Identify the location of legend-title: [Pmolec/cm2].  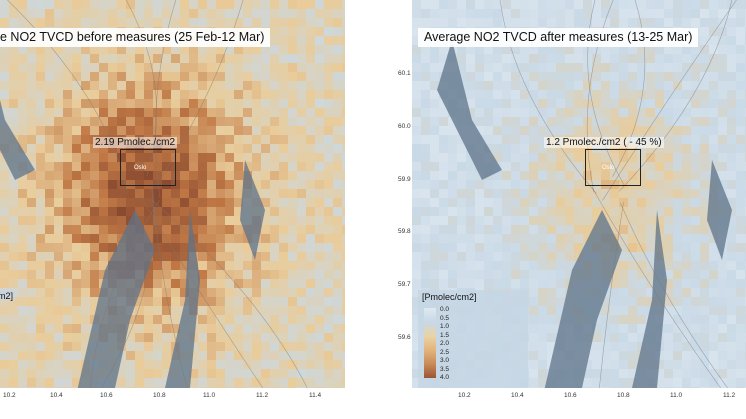
(449, 297).